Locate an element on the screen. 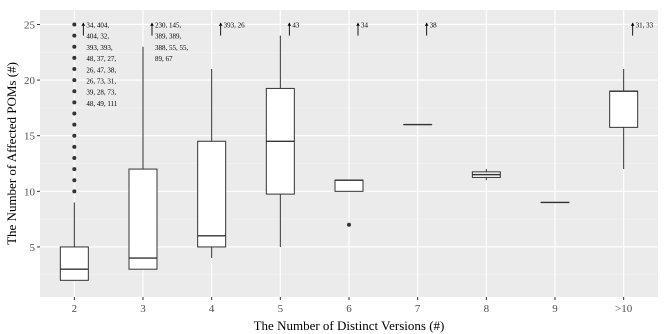  annotation-text: 404, 32, is located at coordinates (97, 37).